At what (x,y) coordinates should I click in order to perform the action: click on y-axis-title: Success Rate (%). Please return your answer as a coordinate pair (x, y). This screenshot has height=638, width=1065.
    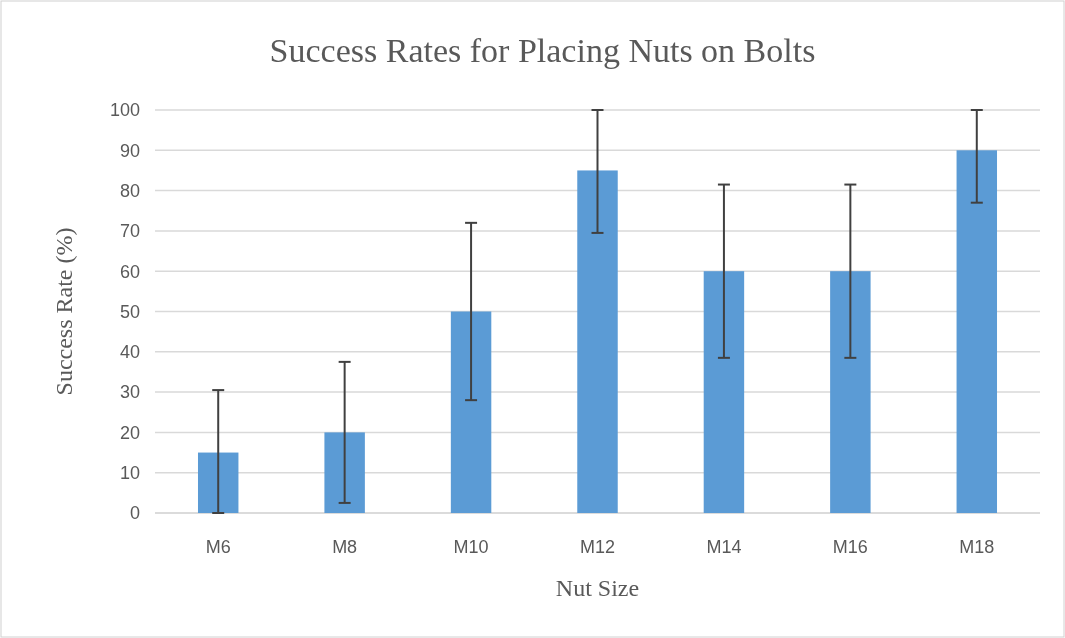
    Looking at the image, I should click on (64, 311).